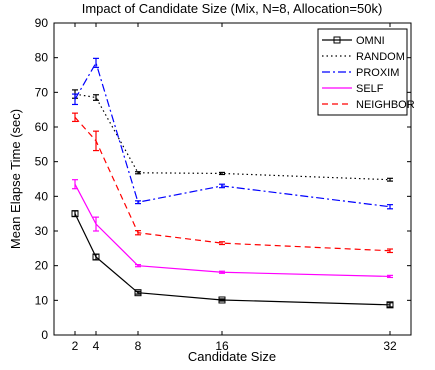  What do you see at coordinates (42, 300) in the screenshot?
I see `y-tick-label: 10` at bounding box center [42, 300].